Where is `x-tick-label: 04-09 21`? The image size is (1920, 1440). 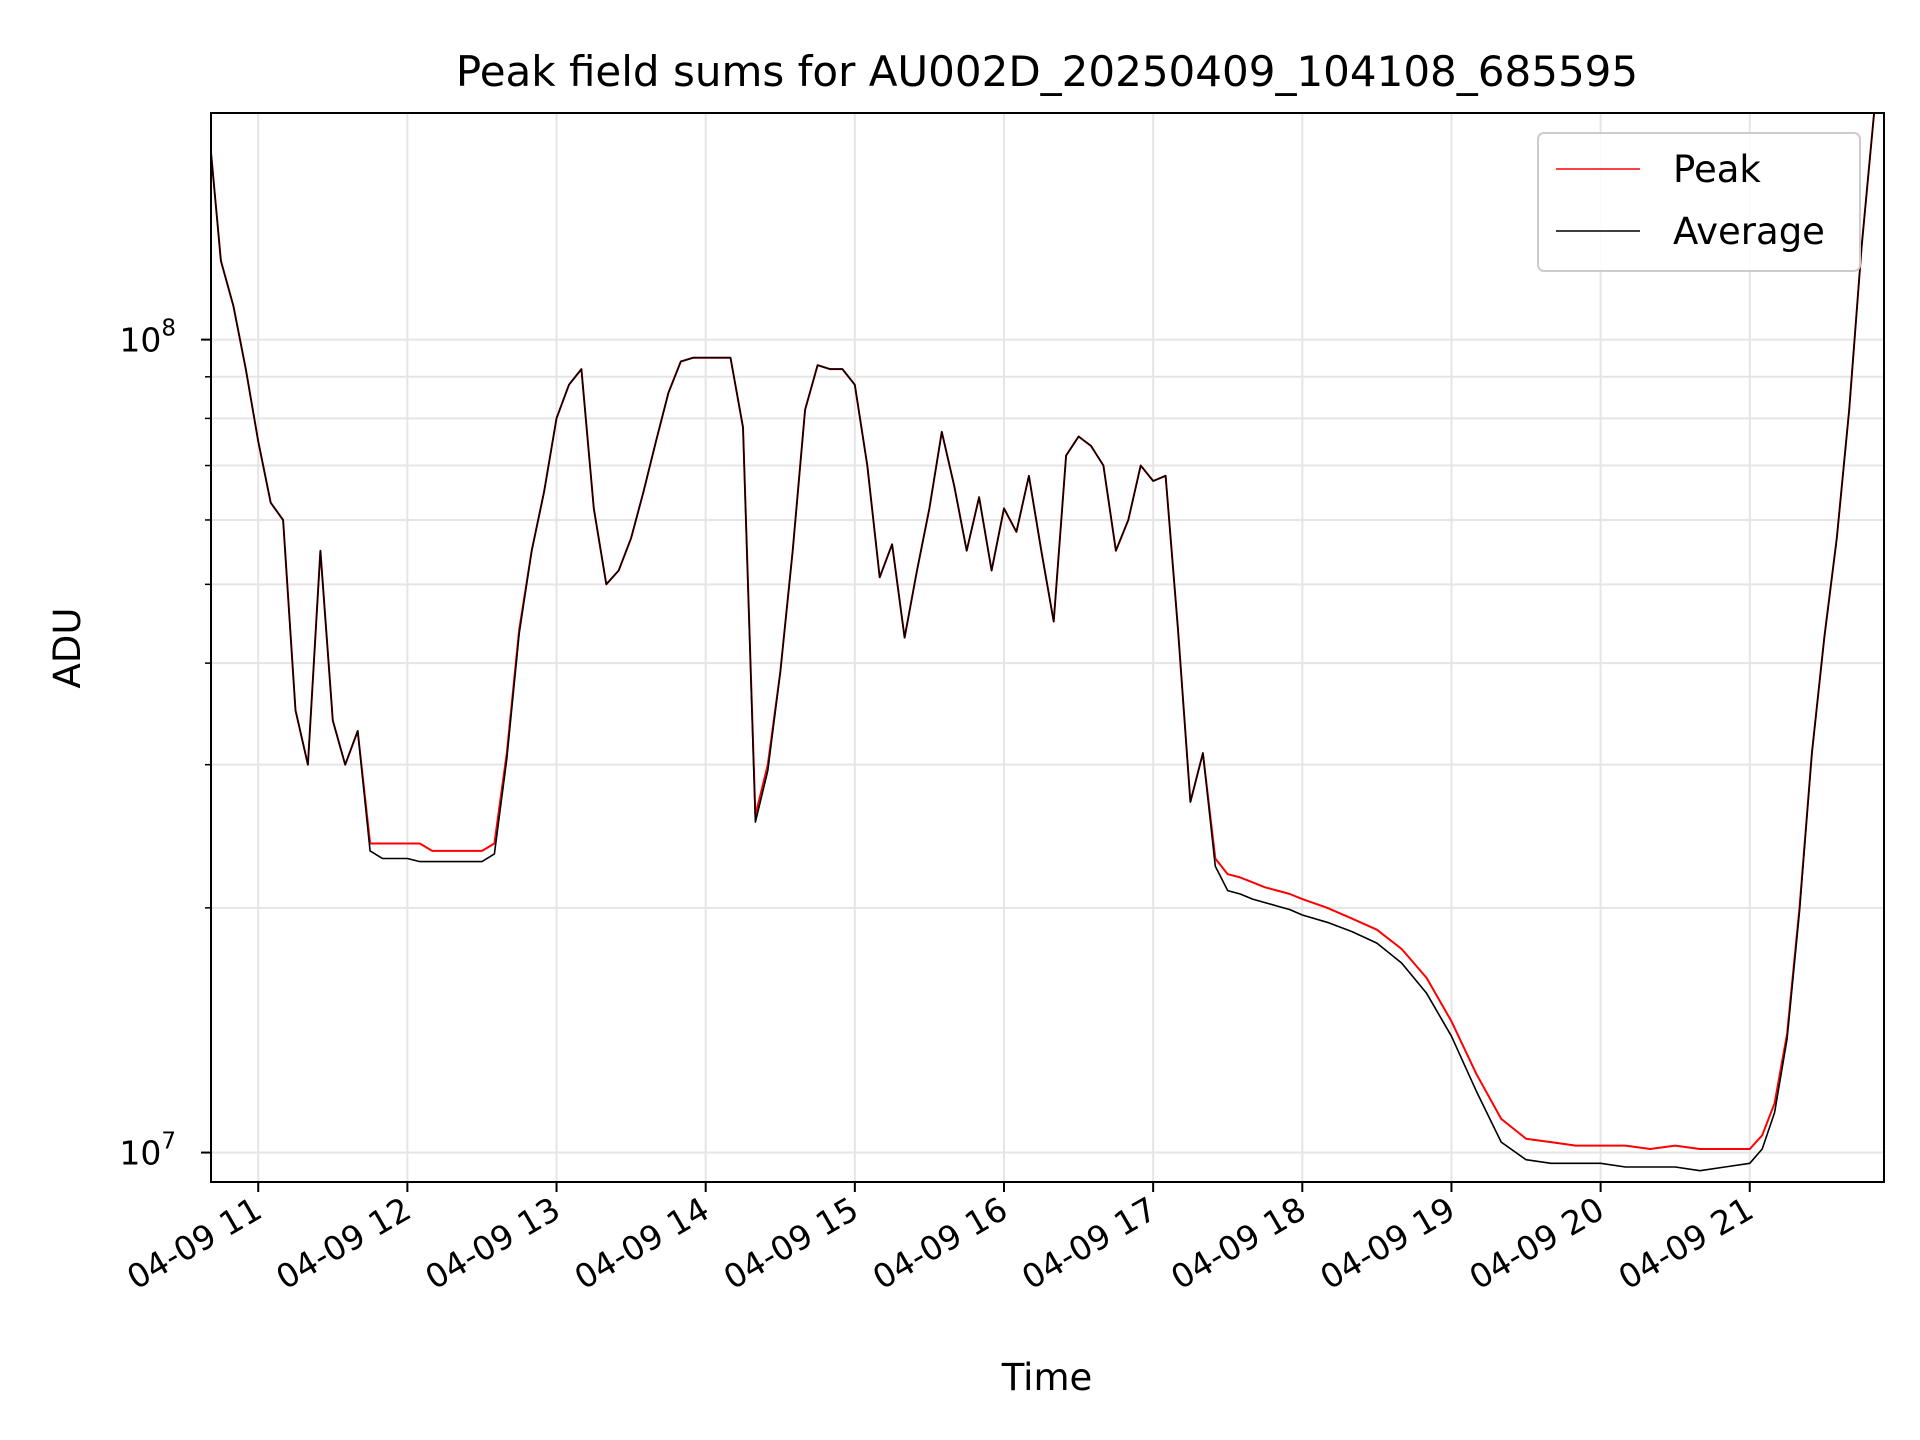 x-tick-label: 04-09 21 is located at coordinates (1686, 1243).